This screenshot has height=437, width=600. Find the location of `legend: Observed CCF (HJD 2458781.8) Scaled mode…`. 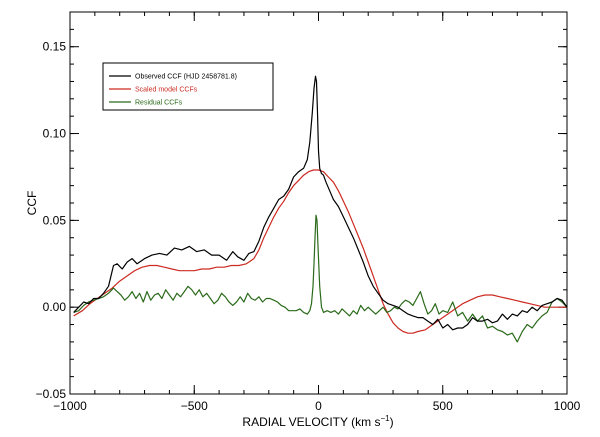

legend: Observed CCF (HJD 2458781.8) Scaled mode… is located at coordinates (188, 86).